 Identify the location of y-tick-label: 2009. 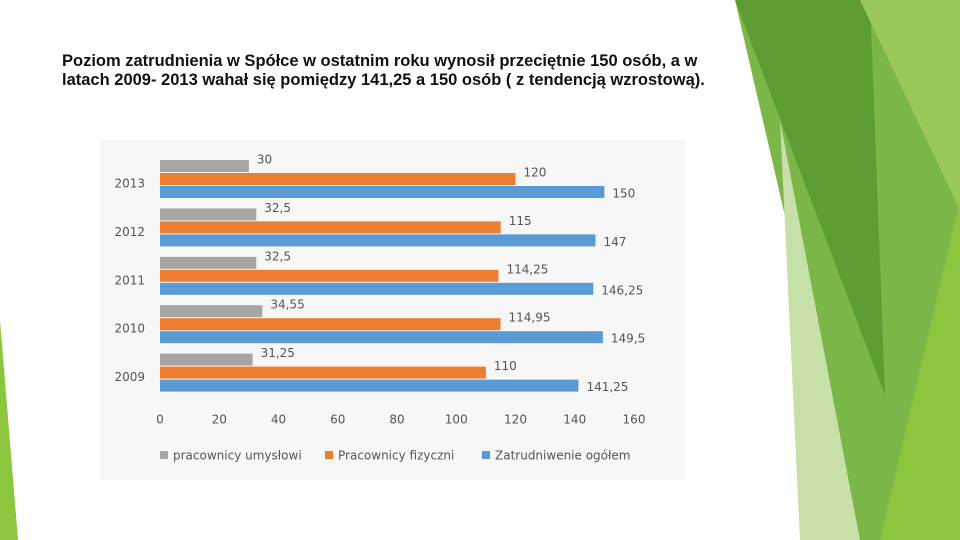
(129, 377).